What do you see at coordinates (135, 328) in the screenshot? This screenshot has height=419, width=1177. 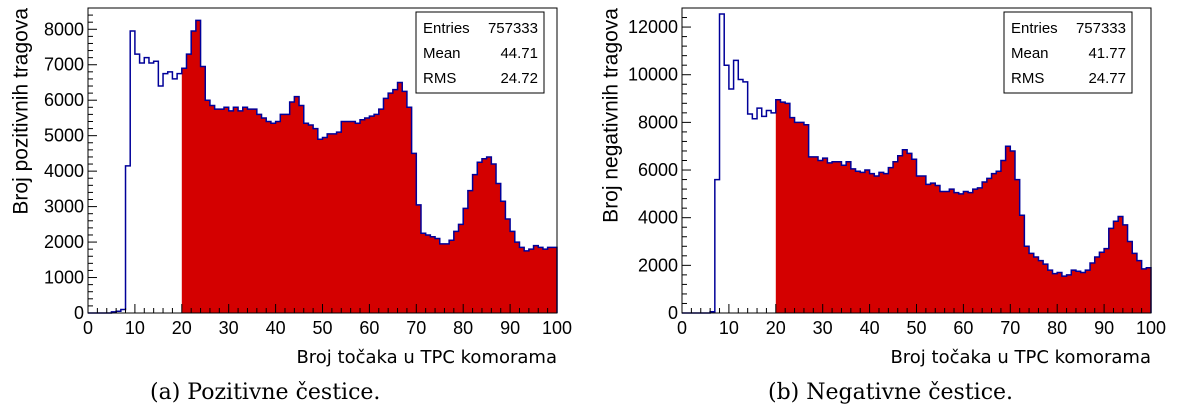 I see `x-tick-label: 10` at bounding box center [135, 328].